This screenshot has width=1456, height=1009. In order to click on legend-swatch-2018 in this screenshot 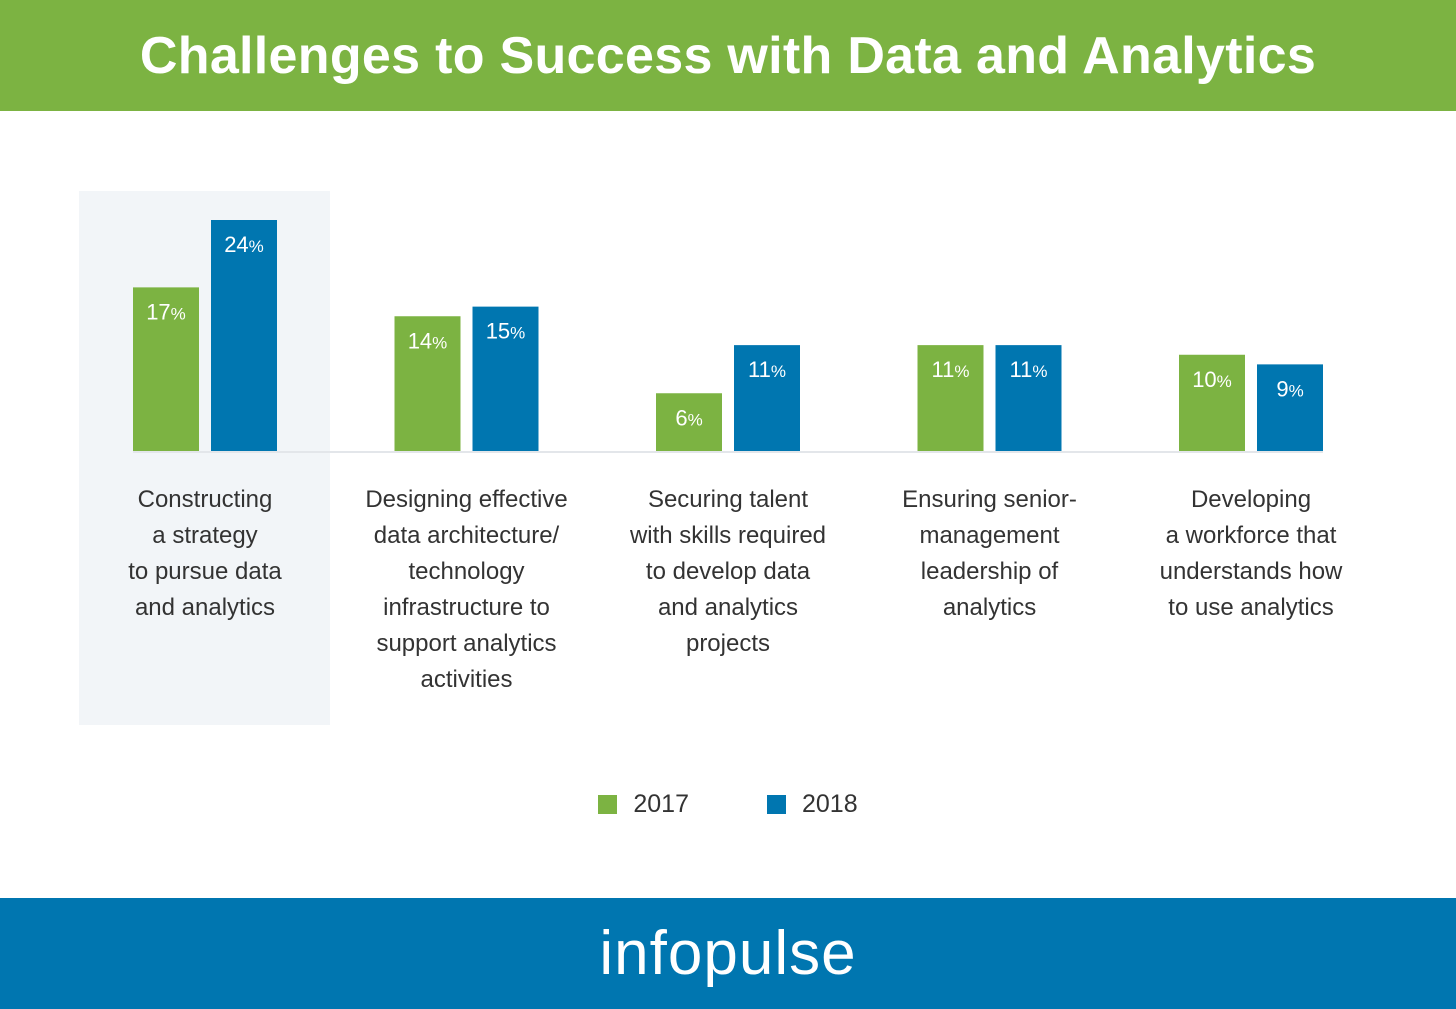, I will do `click(776, 804)`.